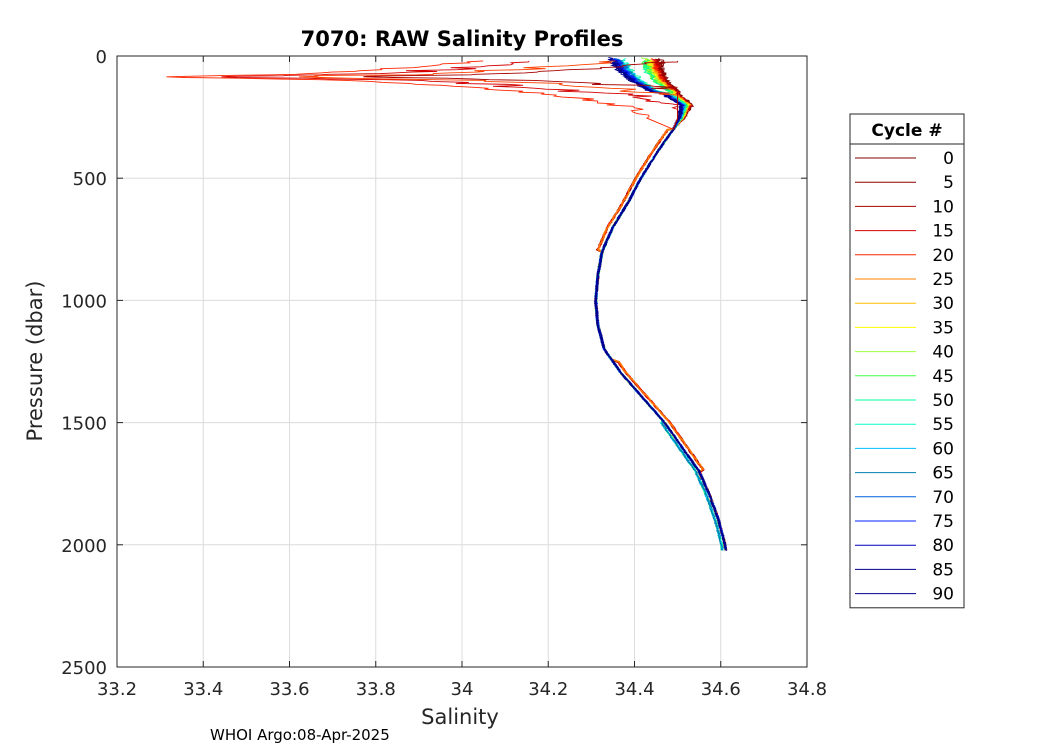  I want to click on y-axis-label: Pressure (dbar), so click(35, 361).